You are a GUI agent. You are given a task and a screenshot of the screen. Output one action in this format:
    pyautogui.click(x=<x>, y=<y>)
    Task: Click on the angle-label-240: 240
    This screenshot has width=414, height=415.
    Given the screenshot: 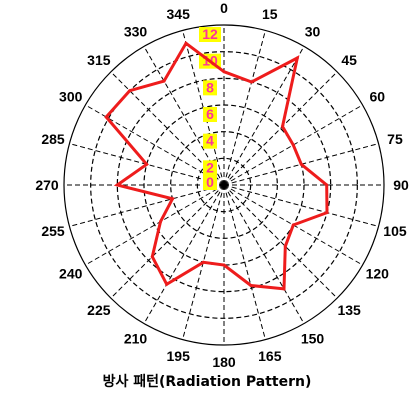 What is the action you would take?
    pyautogui.click(x=71, y=274)
    